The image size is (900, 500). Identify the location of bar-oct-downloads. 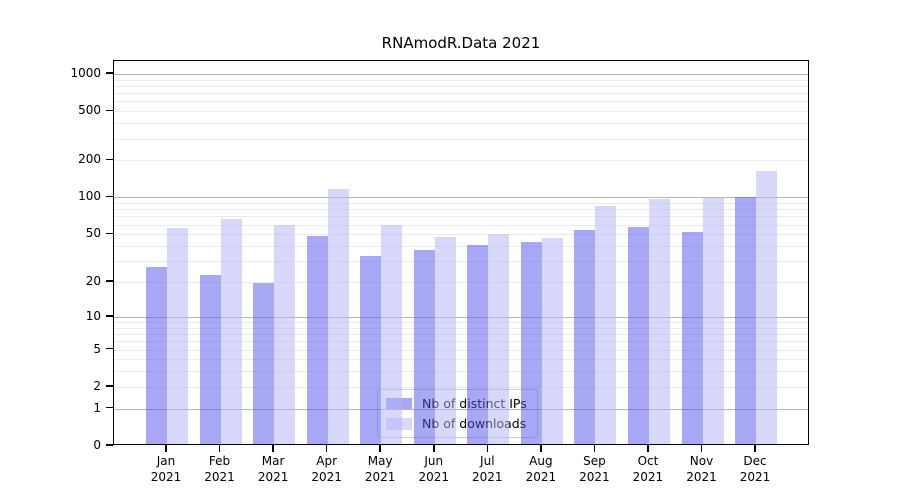
(659, 321).